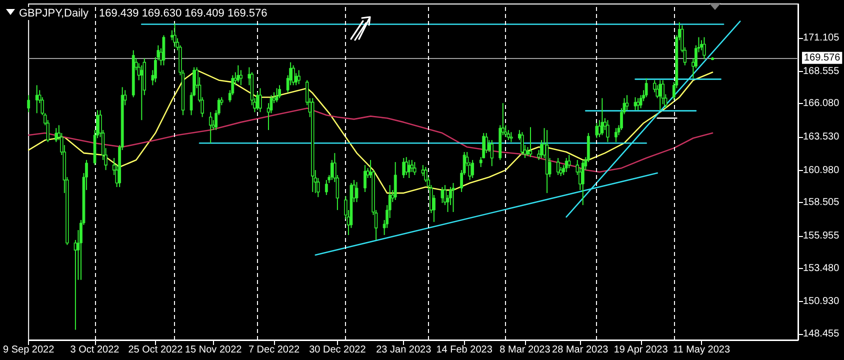 This screenshot has width=844, height=360. Describe the element at coordinates (821, 302) in the screenshot. I see `y-tick-label: 150.930` at that location.